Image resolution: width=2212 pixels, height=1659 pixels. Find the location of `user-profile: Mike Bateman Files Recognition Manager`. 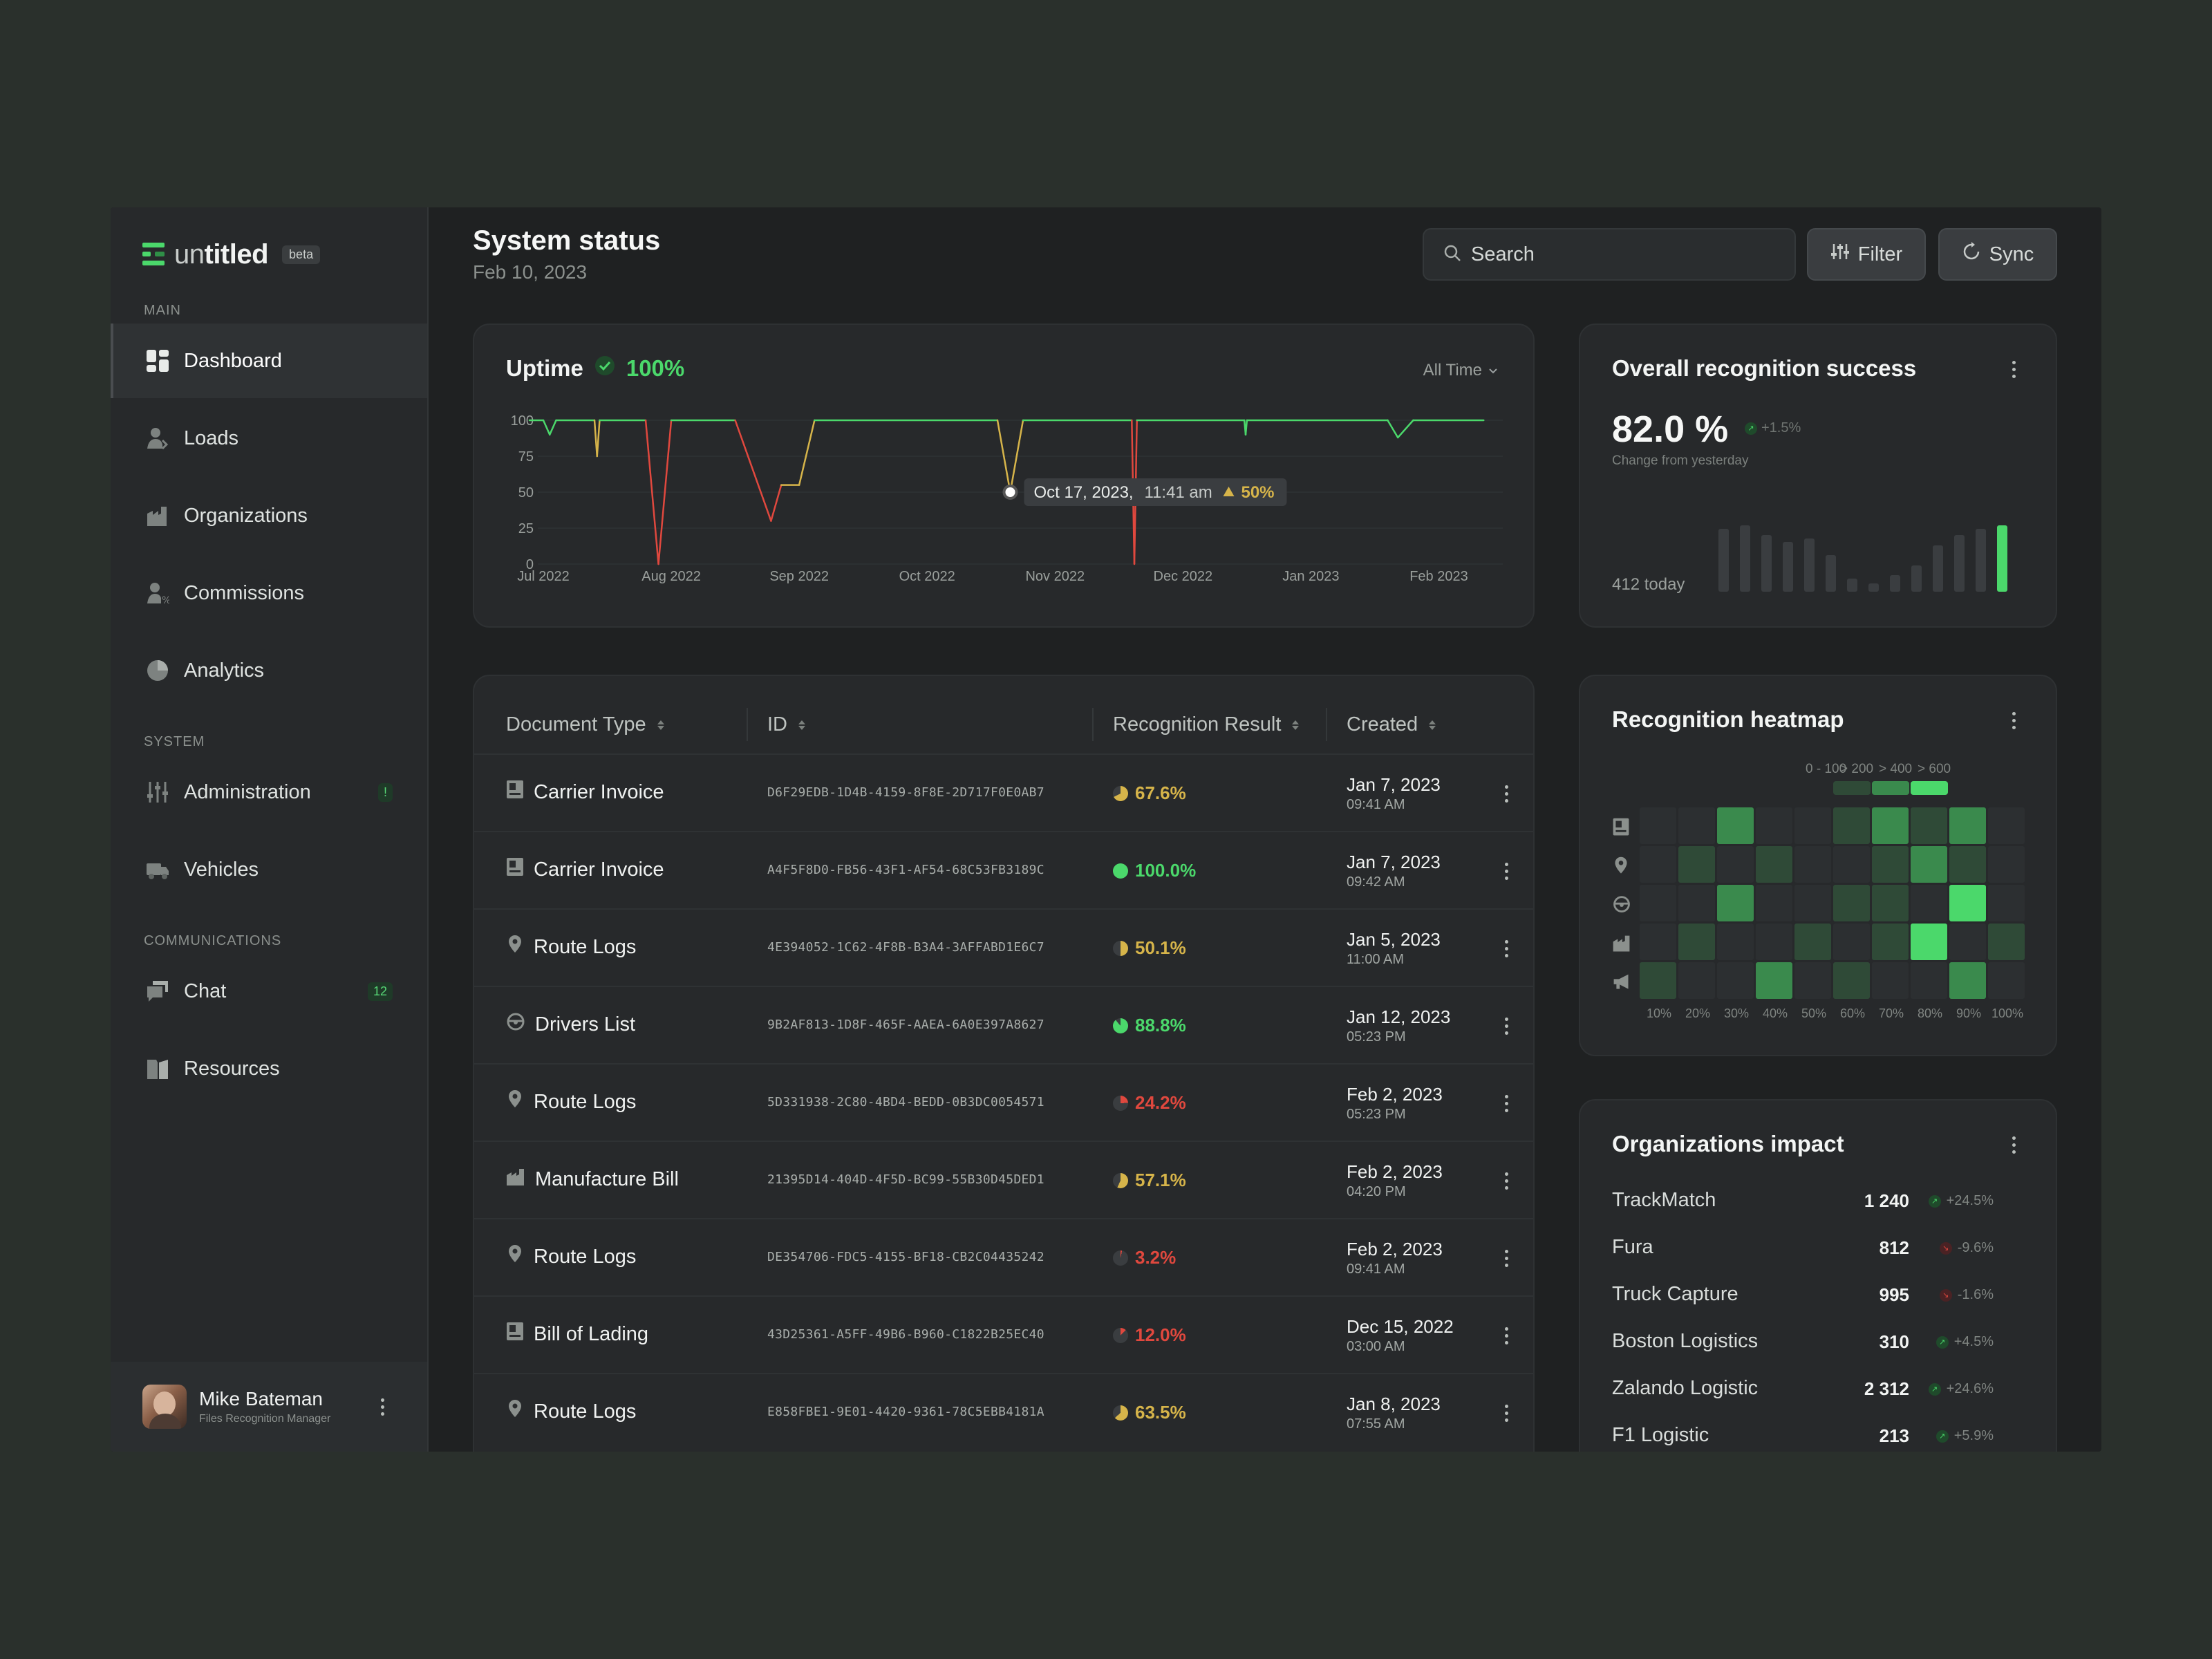

user-profile: Mike Bateman Files Recognition Manager is located at coordinates (269, 1407).